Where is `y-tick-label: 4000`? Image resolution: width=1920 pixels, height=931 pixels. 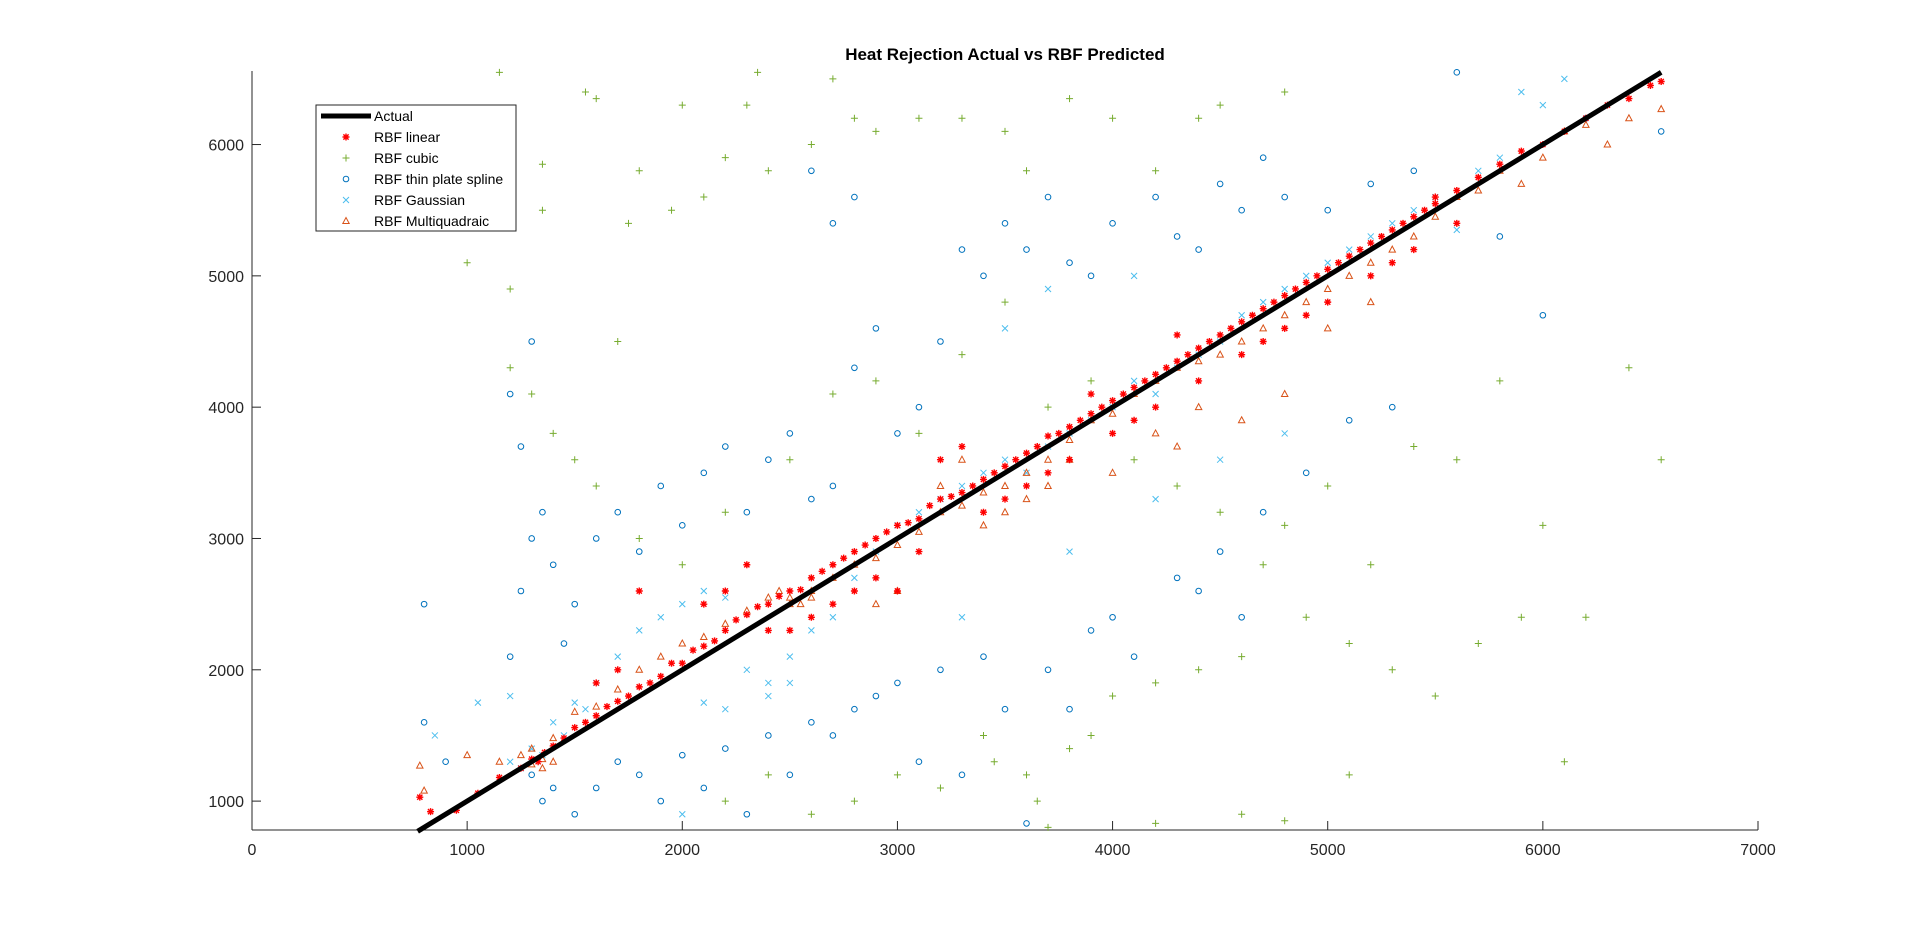
y-tick-label: 4000 is located at coordinates (226, 408).